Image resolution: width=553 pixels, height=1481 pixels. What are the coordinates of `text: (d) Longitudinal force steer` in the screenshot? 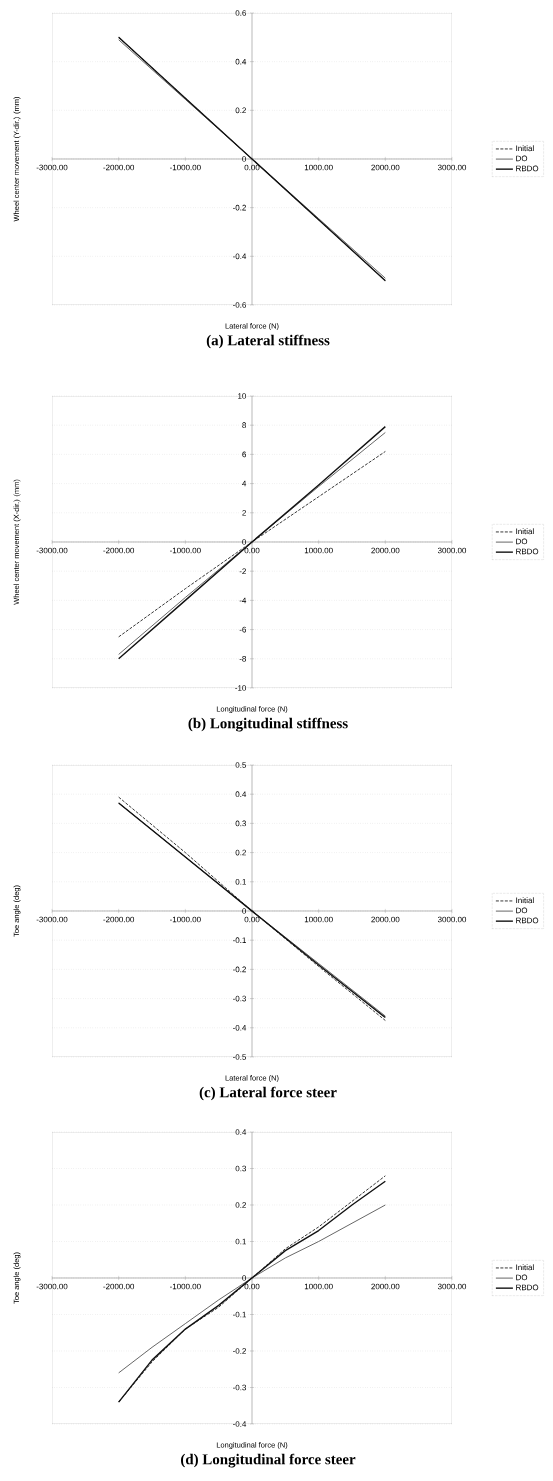 It's located at (268, 1460).